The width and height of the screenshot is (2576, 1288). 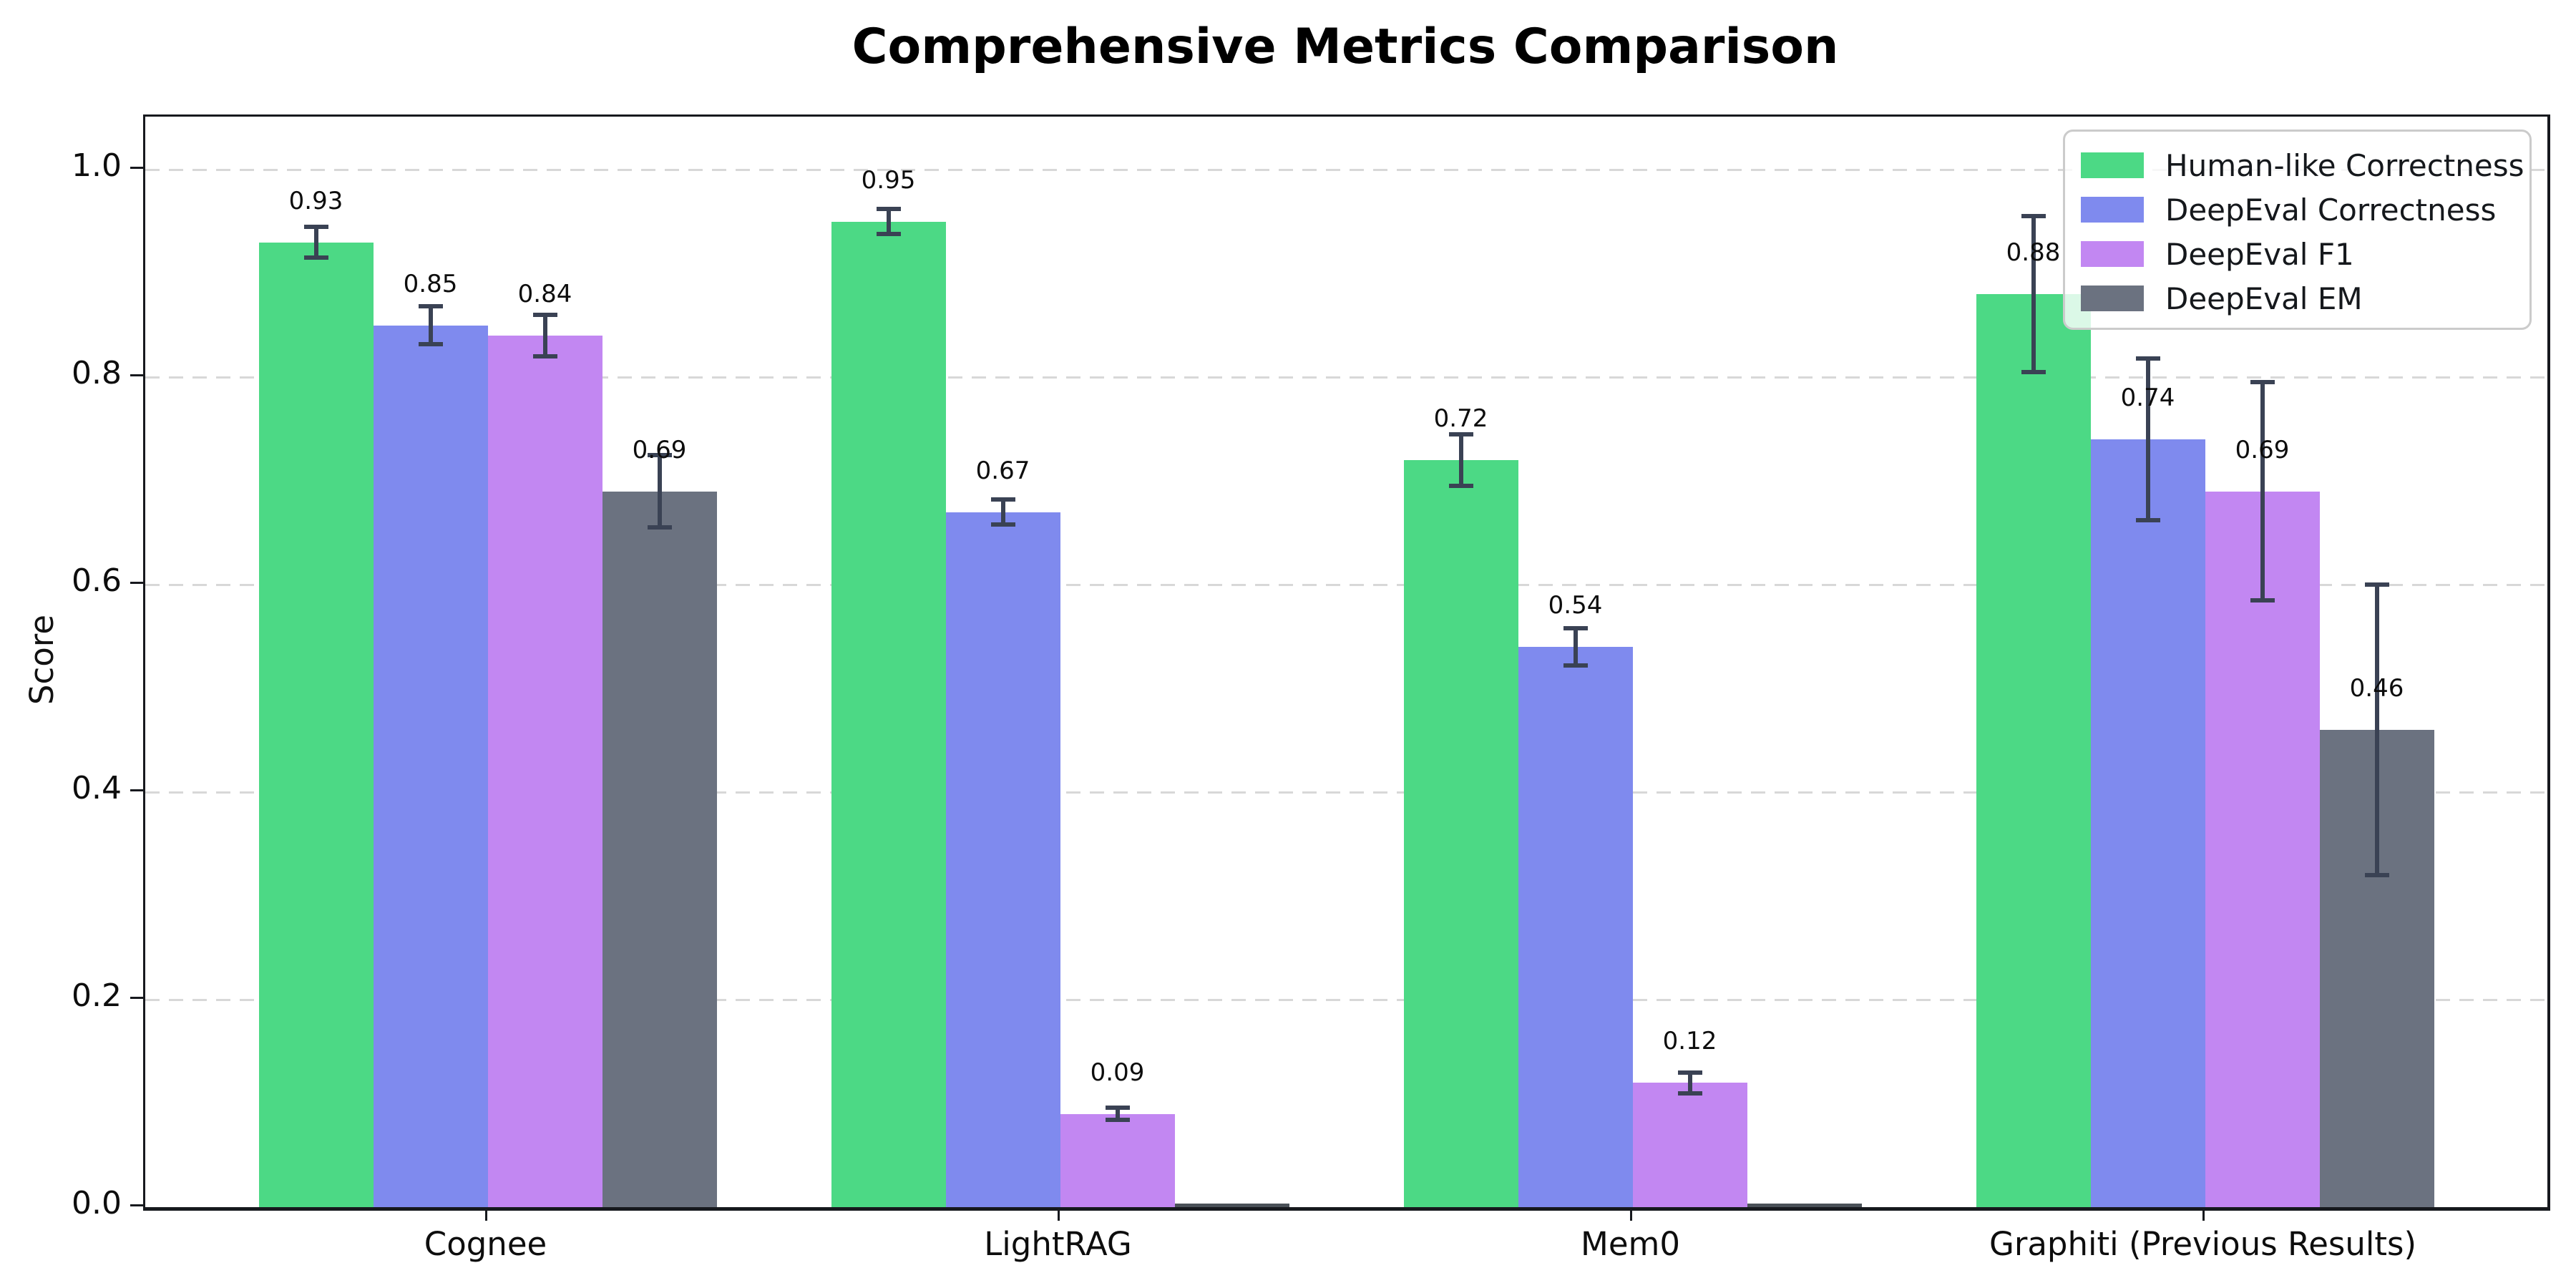 What do you see at coordinates (1690, 1093) in the screenshot?
I see `error-cap-bottom-deepeval-f1-mem0` at bounding box center [1690, 1093].